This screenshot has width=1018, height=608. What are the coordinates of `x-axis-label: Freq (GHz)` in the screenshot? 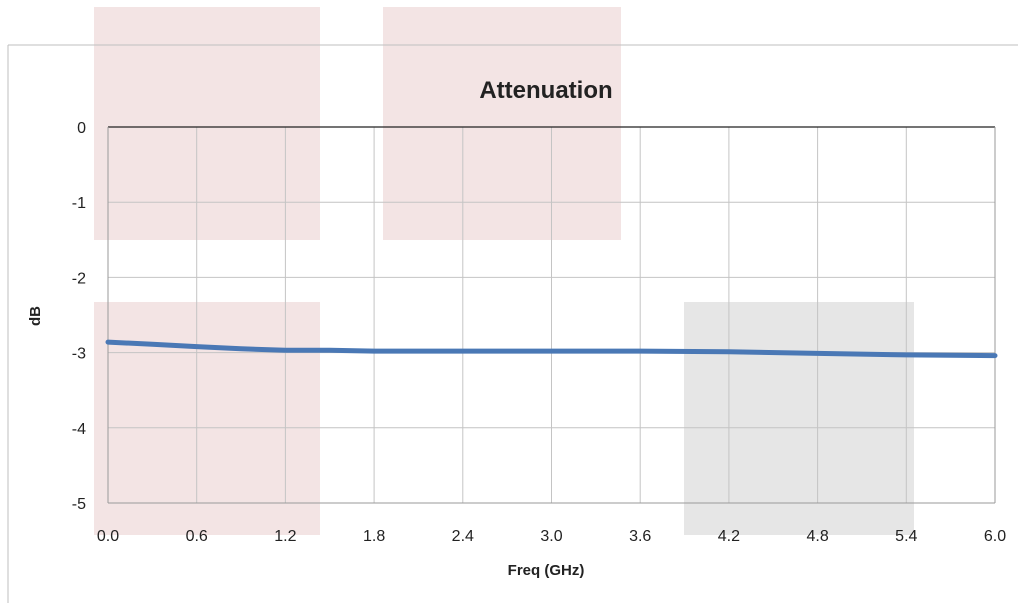 It's located at (546, 570).